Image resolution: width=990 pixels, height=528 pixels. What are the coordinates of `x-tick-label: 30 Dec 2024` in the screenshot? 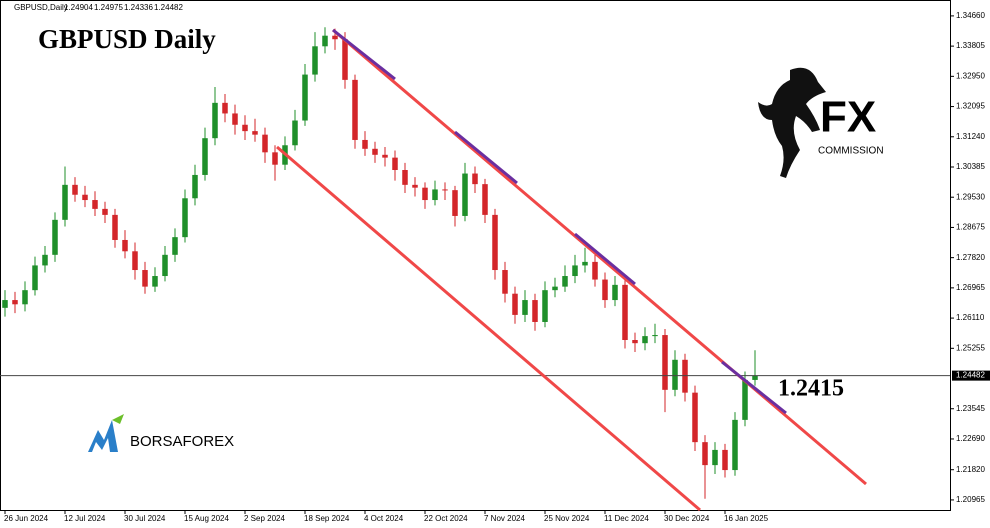 It's located at (687, 518).